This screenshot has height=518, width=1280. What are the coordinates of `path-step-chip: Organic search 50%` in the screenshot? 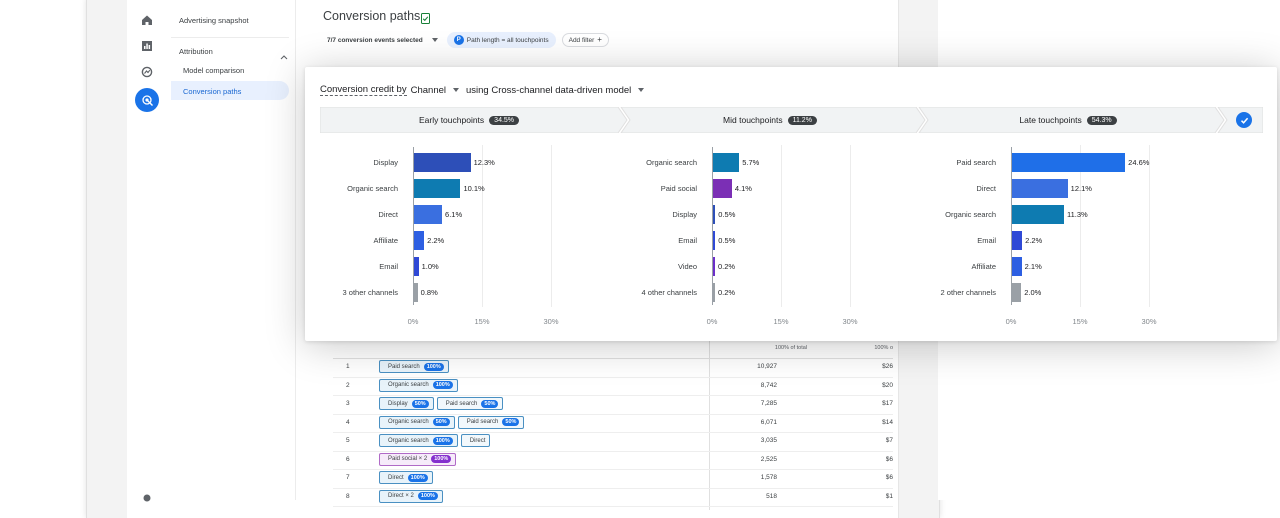 It's located at (417, 422).